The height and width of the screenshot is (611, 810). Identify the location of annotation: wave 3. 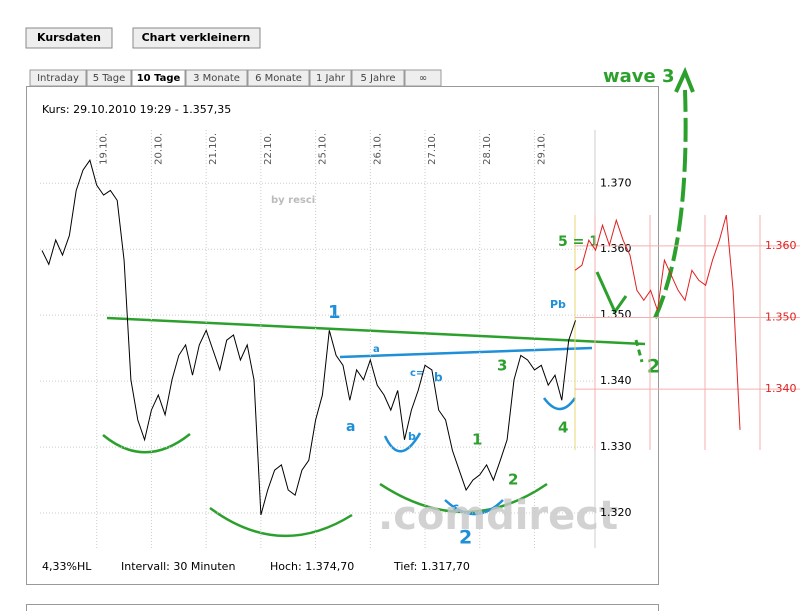
(639, 76).